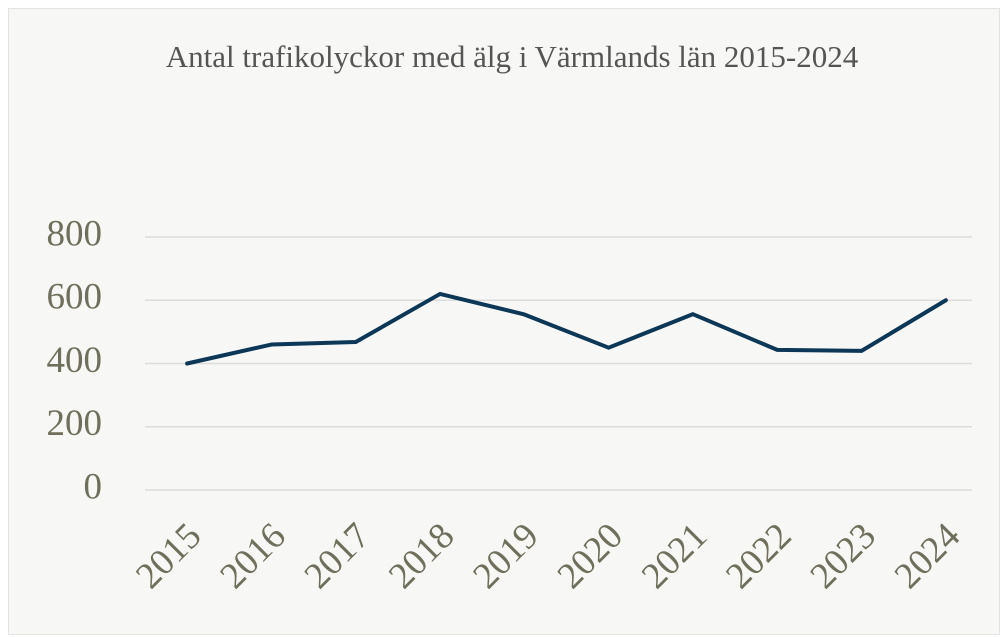 This screenshot has height=637, width=1004. Describe the element at coordinates (505, 555) in the screenshot. I see `x-tick-label: 2019` at that location.